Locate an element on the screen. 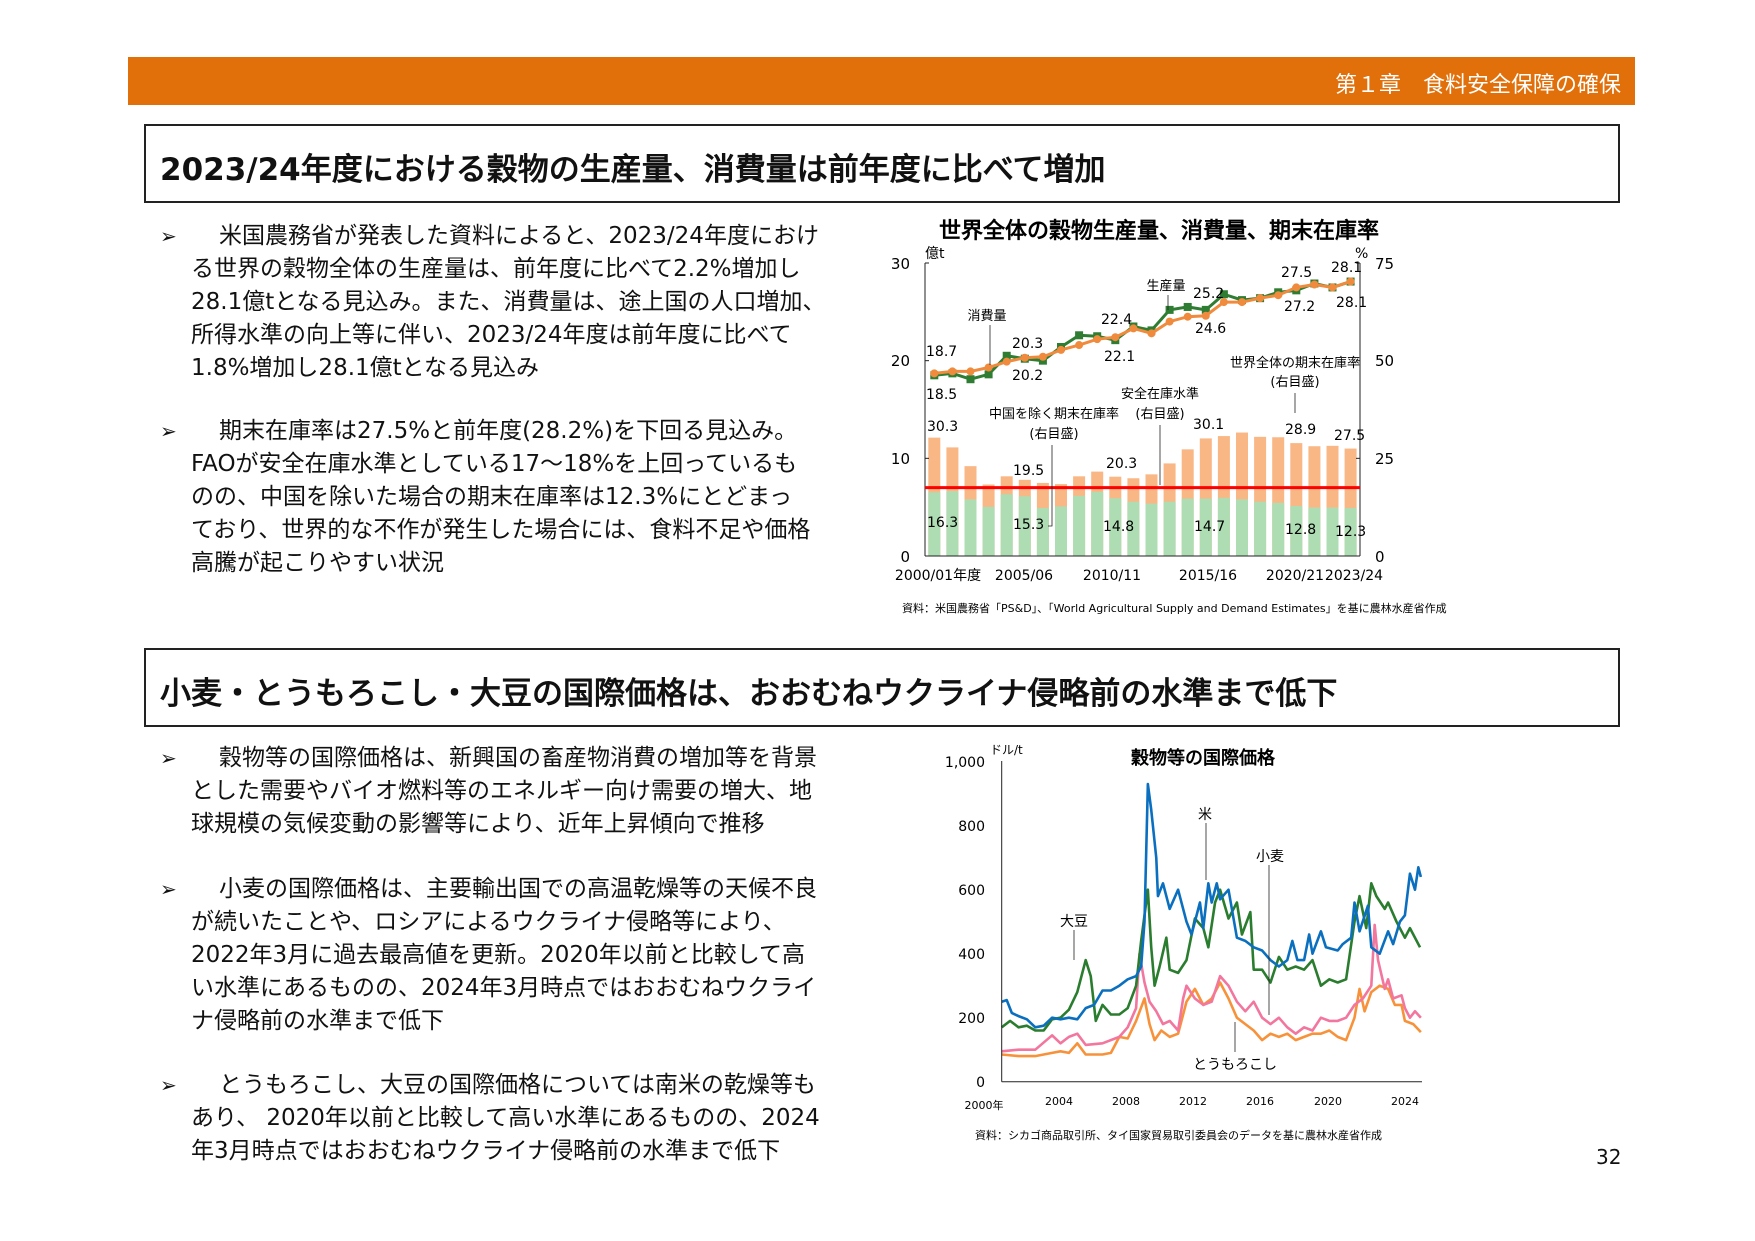  text-line: 期末在庫率は27.5%と前年度(28.2%)を下回る見込み。 is located at coordinates (508, 431).